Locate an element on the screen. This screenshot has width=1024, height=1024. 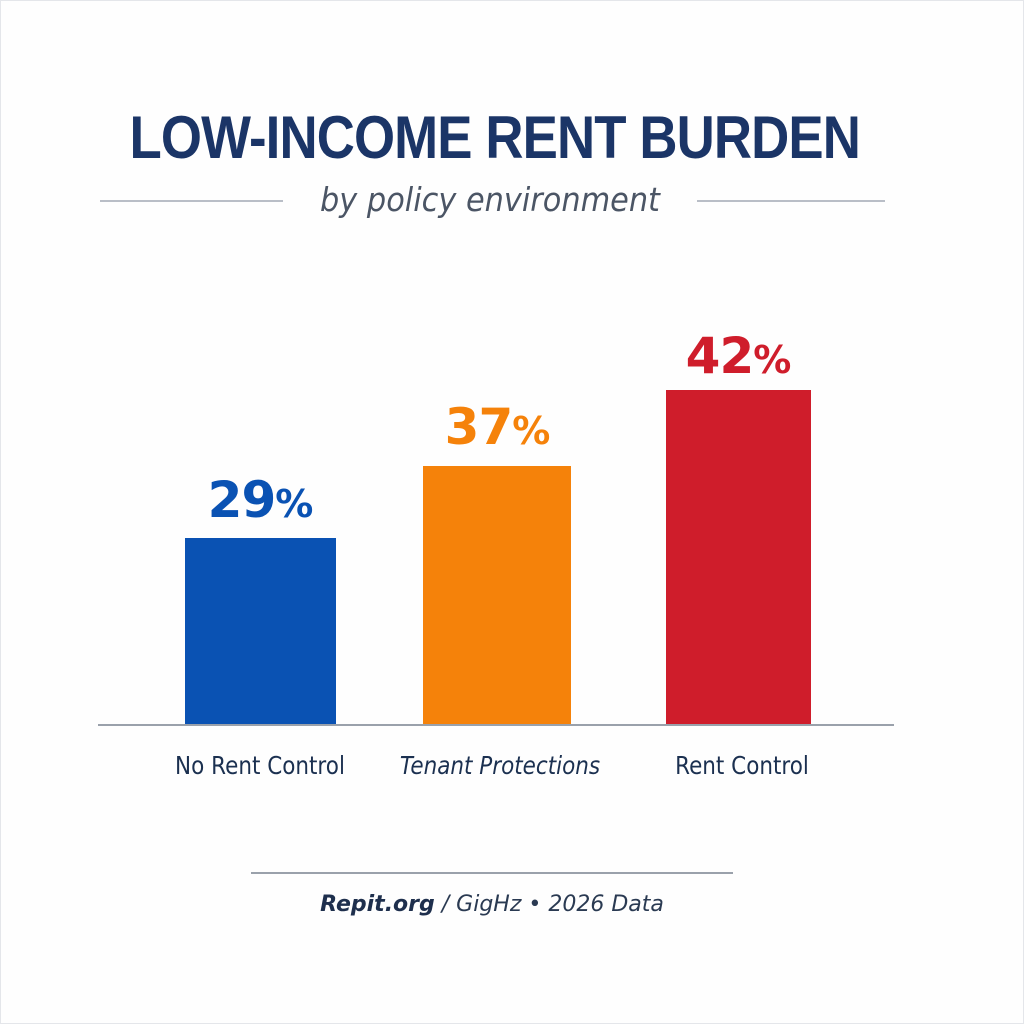
chart-title: LOW-INCOME RENT BURDEN is located at coordinates (495, 137).